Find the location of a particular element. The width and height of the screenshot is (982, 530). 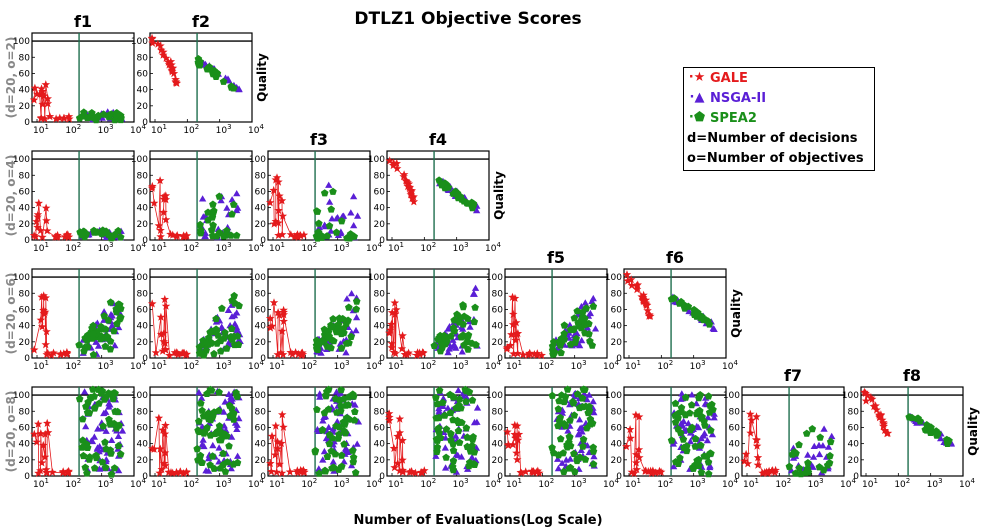

pentagon-marker-icon: ·⬟ is located at coordinates (697, 117).